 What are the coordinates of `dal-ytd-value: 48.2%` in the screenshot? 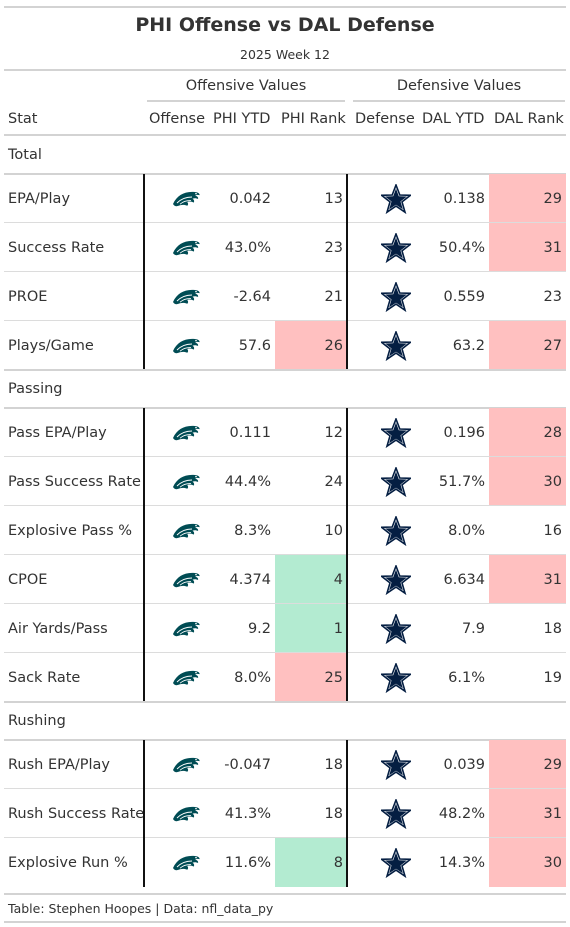 It's located at (461, 813).